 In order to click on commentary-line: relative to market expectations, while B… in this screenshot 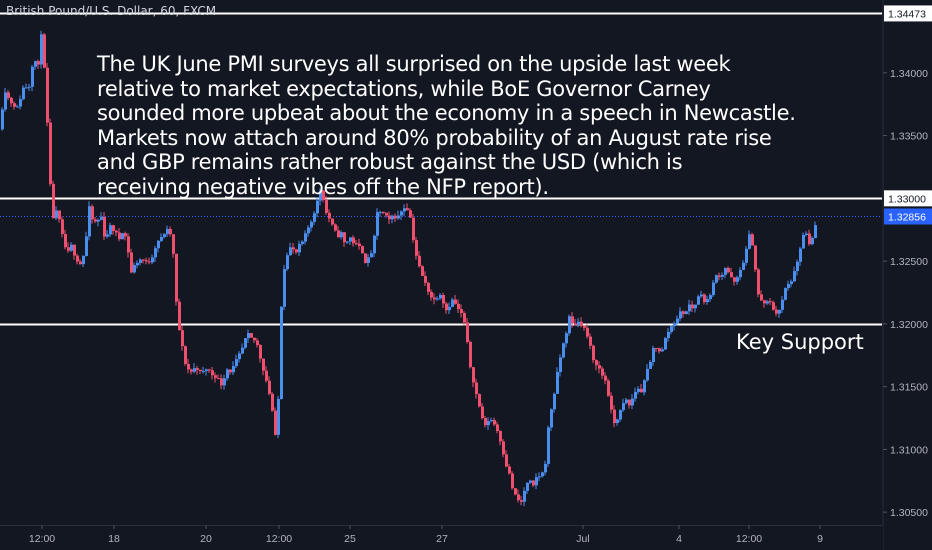, I will do `click(404, 88)`.